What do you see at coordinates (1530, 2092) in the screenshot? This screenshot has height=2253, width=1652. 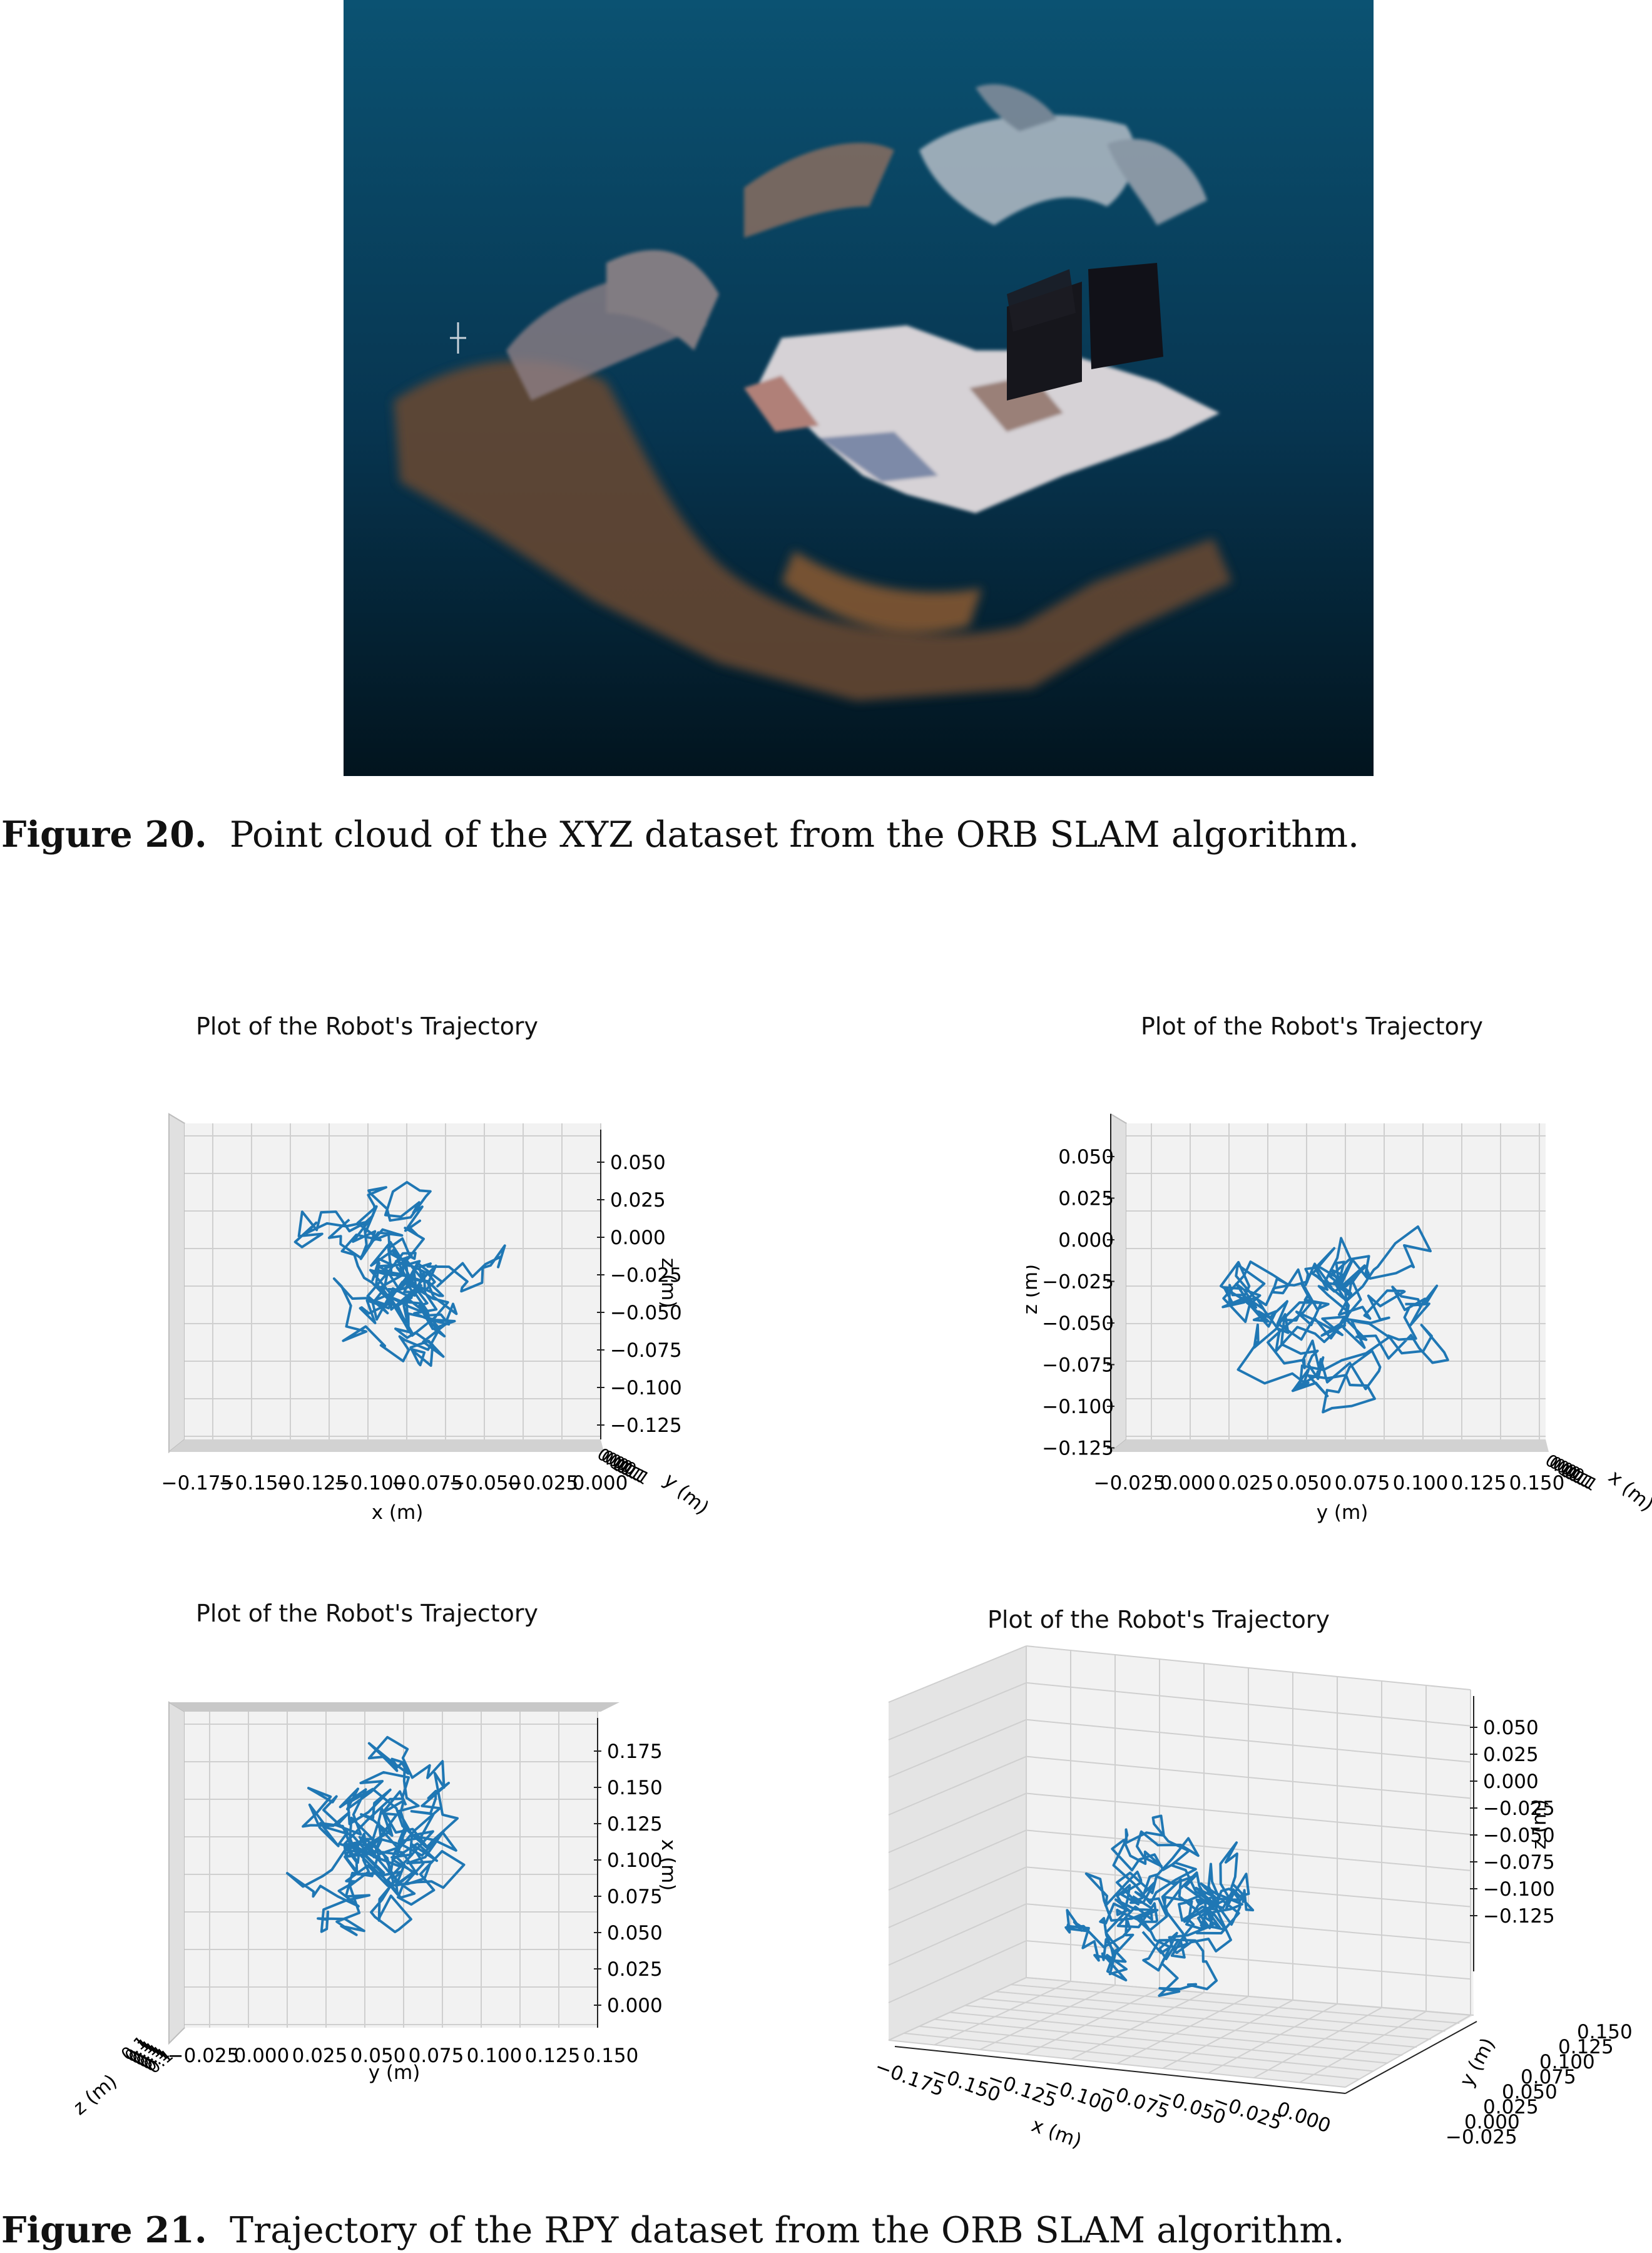 I see `y-tick-label: 0.050` at bounding box center [1530, 2092].